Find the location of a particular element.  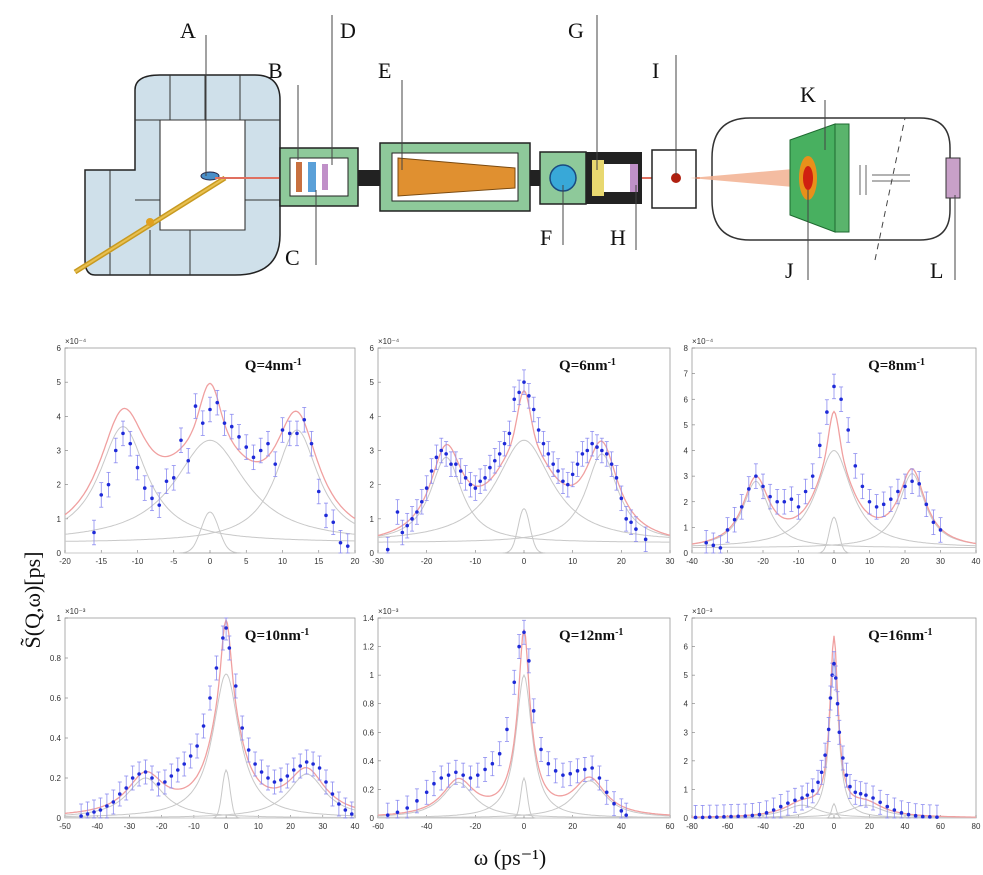

label-c: C is located at coordinates (292, 257).